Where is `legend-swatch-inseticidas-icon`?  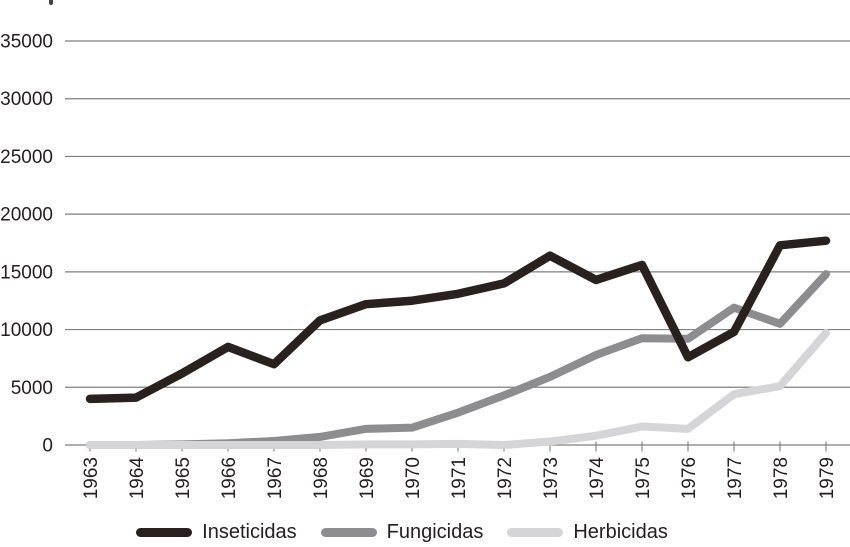
legend-swatch-inseticidas-icon is located at coordinates (164, 532).